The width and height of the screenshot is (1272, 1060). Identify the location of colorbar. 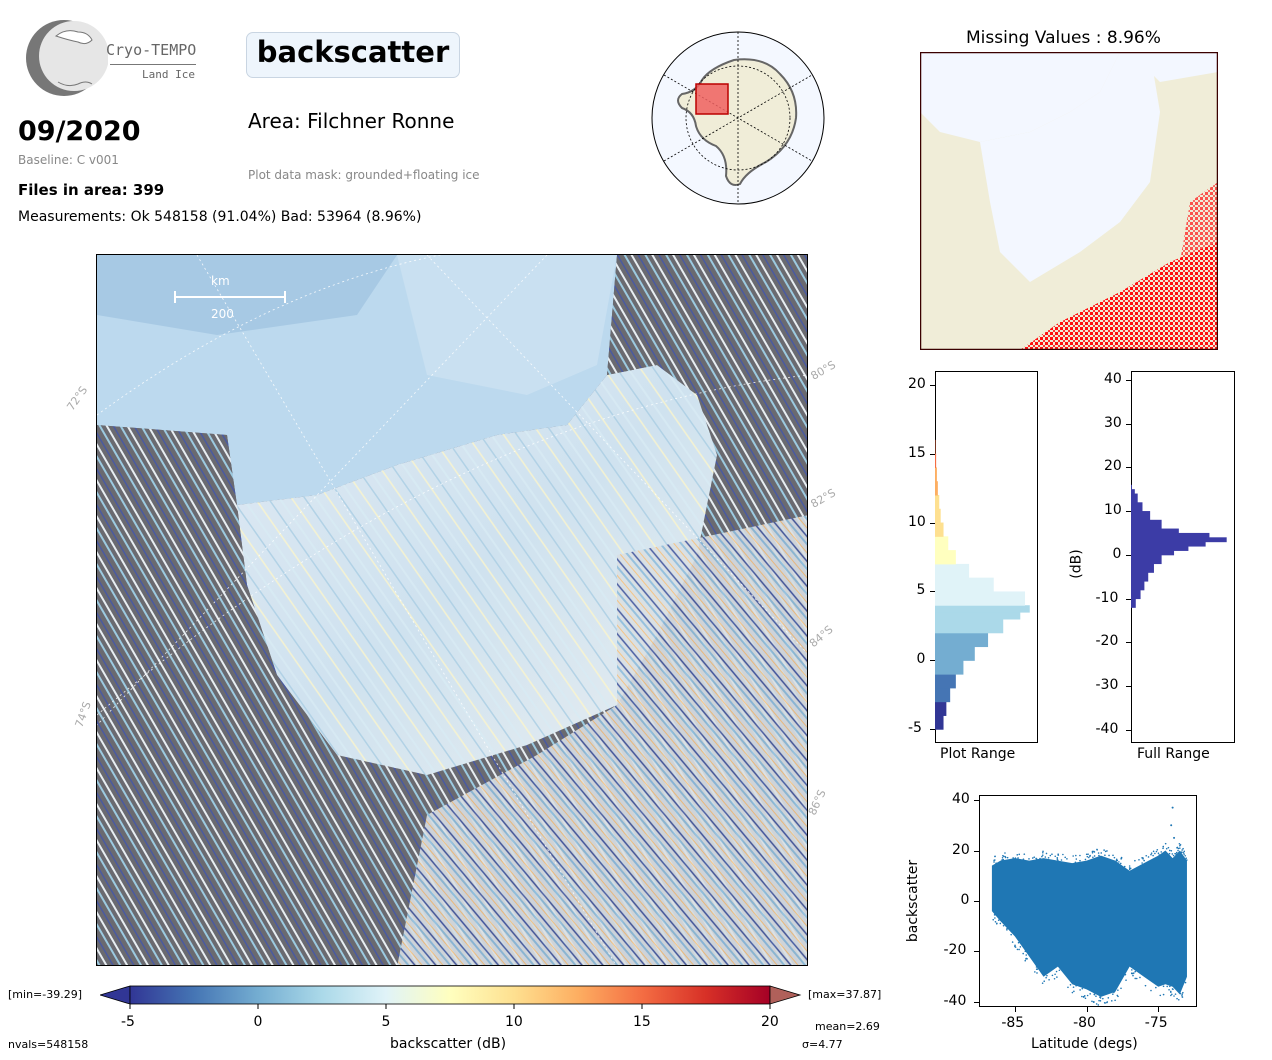
(451, 997).